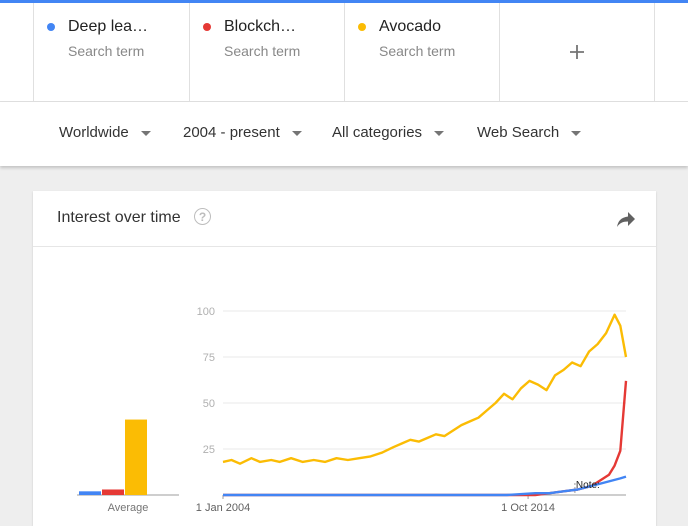  I want to click on category-filter-label: All categories, so click(377, 132).